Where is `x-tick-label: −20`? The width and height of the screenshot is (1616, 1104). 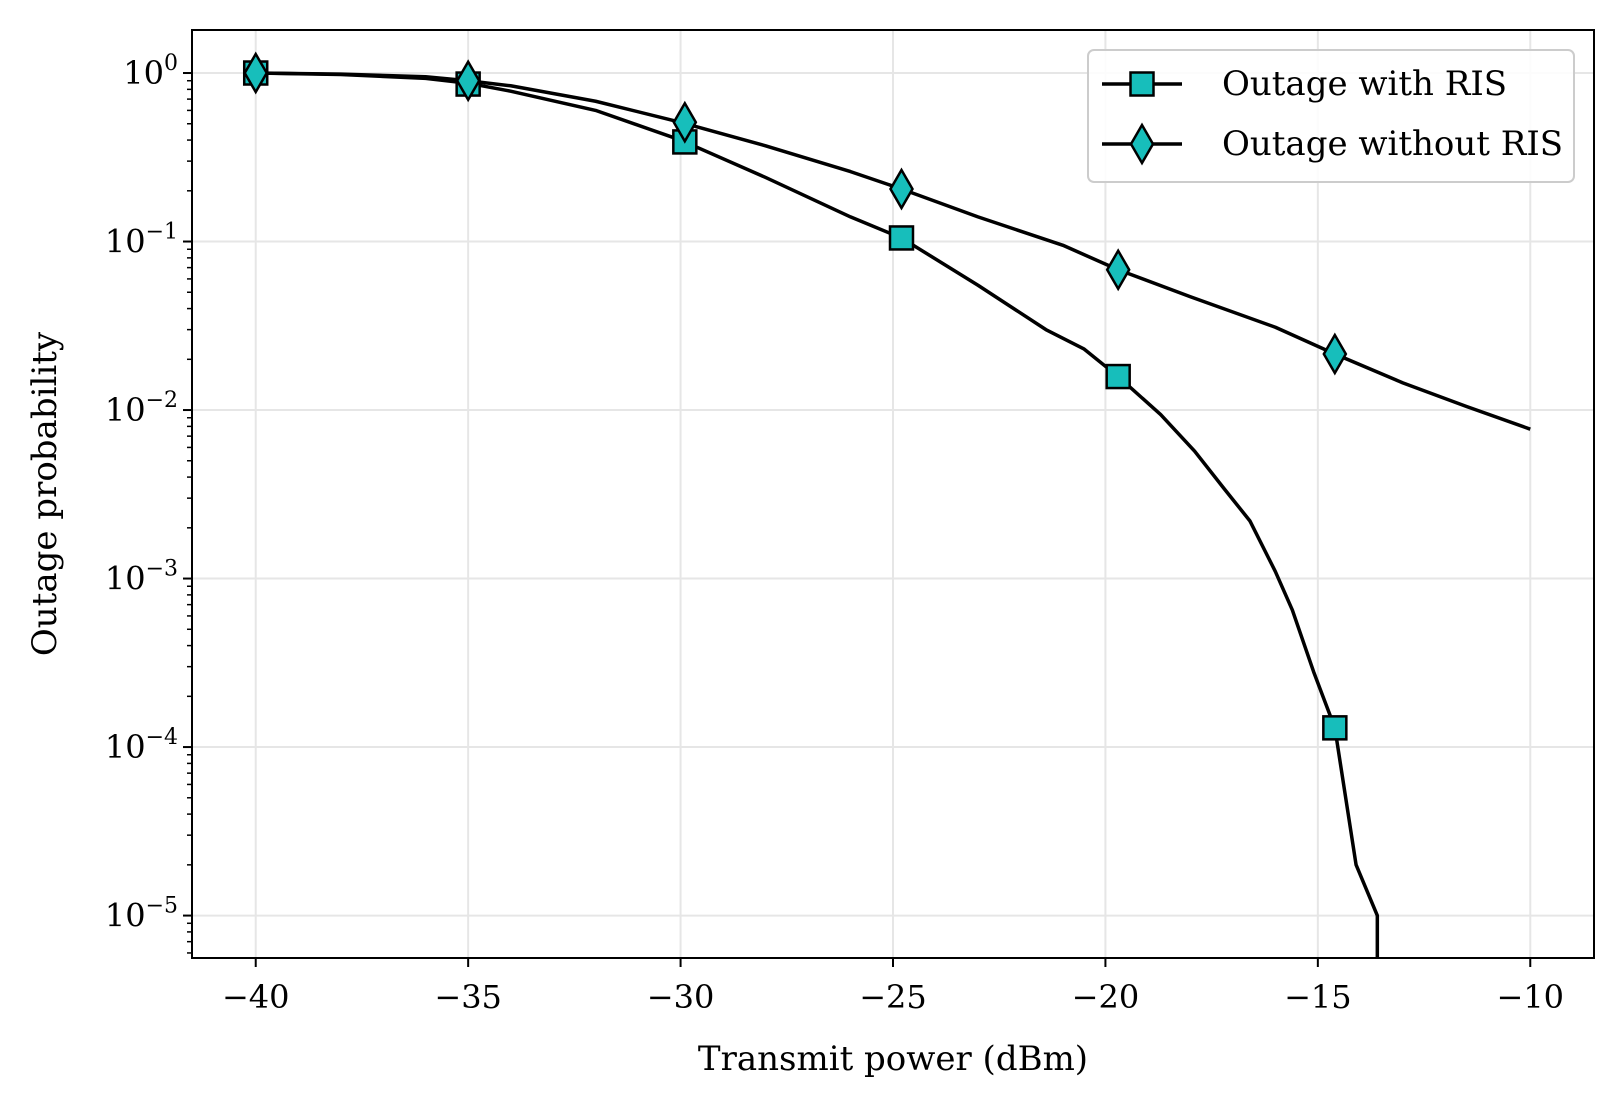
x-tick-label: −20 is located at coordinates (1106, 997).